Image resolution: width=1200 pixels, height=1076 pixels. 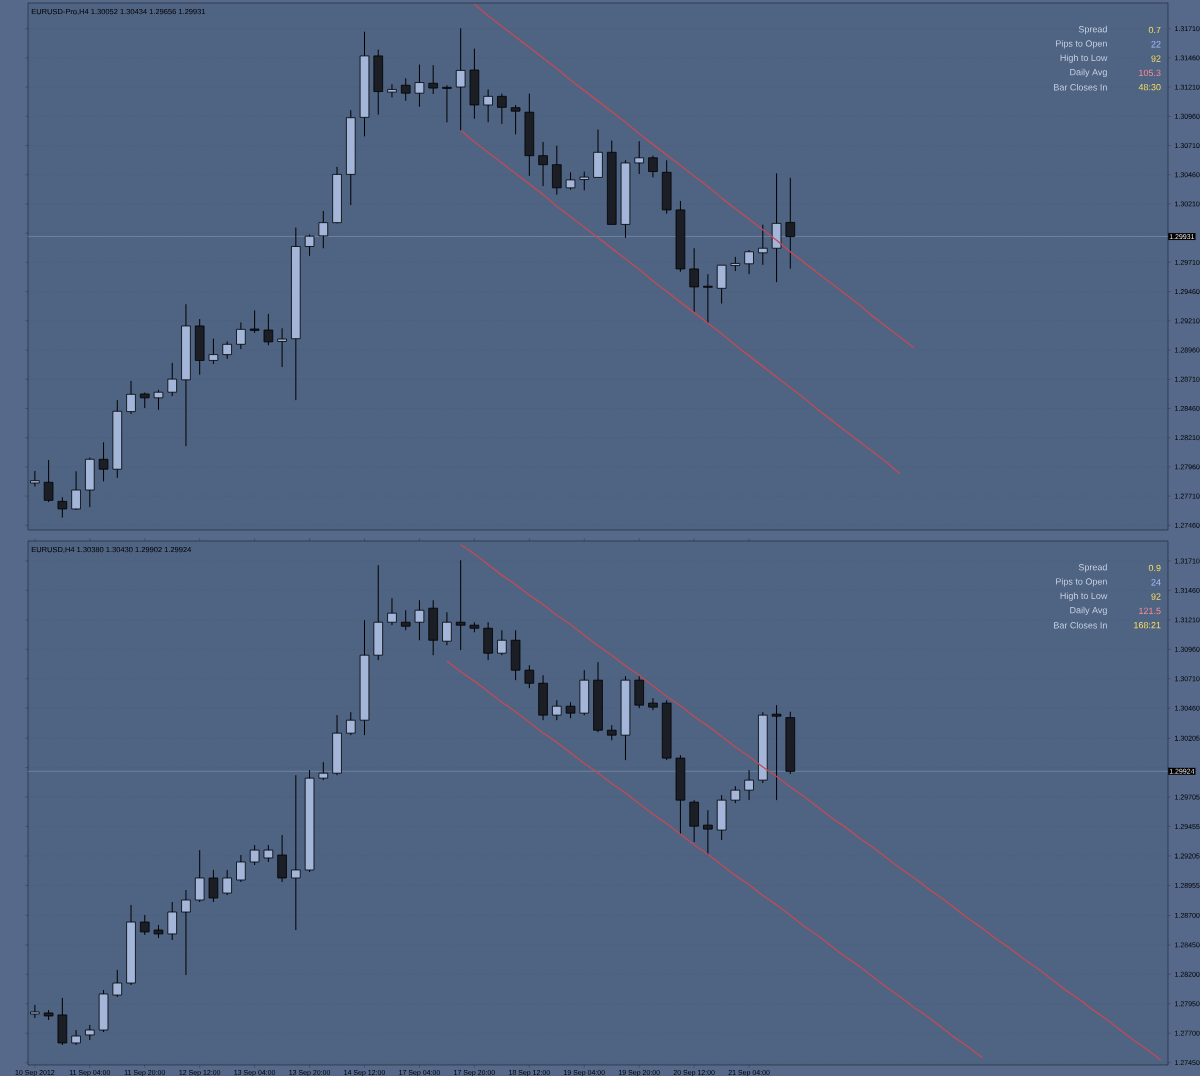 What do you see at coordinates (1156, 44) in the screenshot?
I see `annotation: 22` at bounding box center [1156, 44].